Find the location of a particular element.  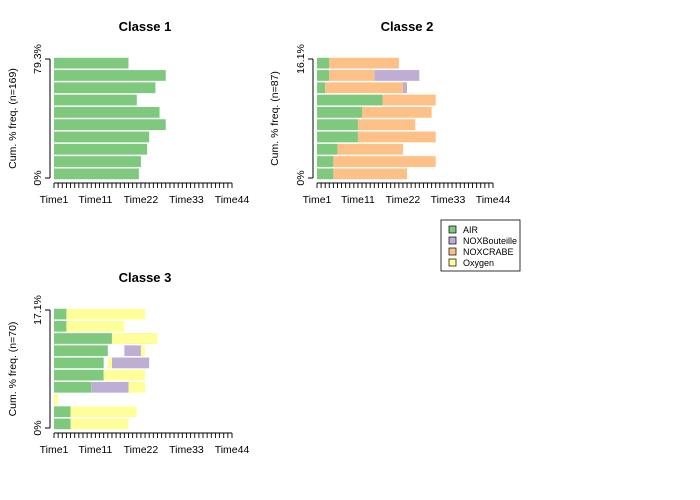

y-tick-label: 79.3% is located at coordinates (38, 59).